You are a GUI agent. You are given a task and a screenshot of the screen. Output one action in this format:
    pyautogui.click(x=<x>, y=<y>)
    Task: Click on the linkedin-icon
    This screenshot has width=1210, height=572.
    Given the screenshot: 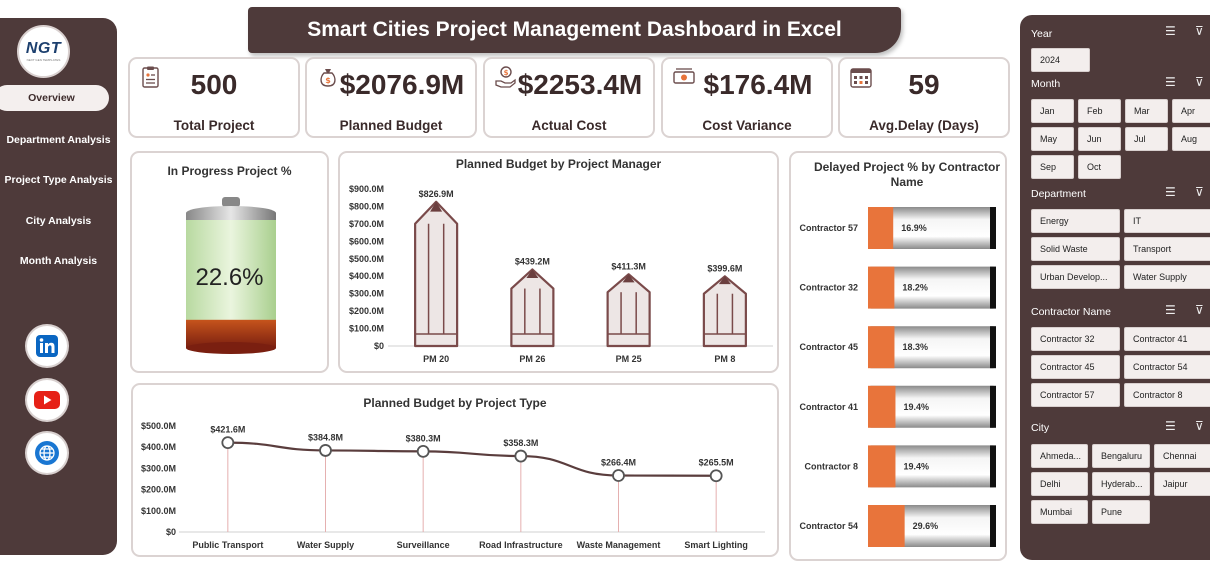 What is the action you would take?
    pyautogui.click(x=47, y=346)
    